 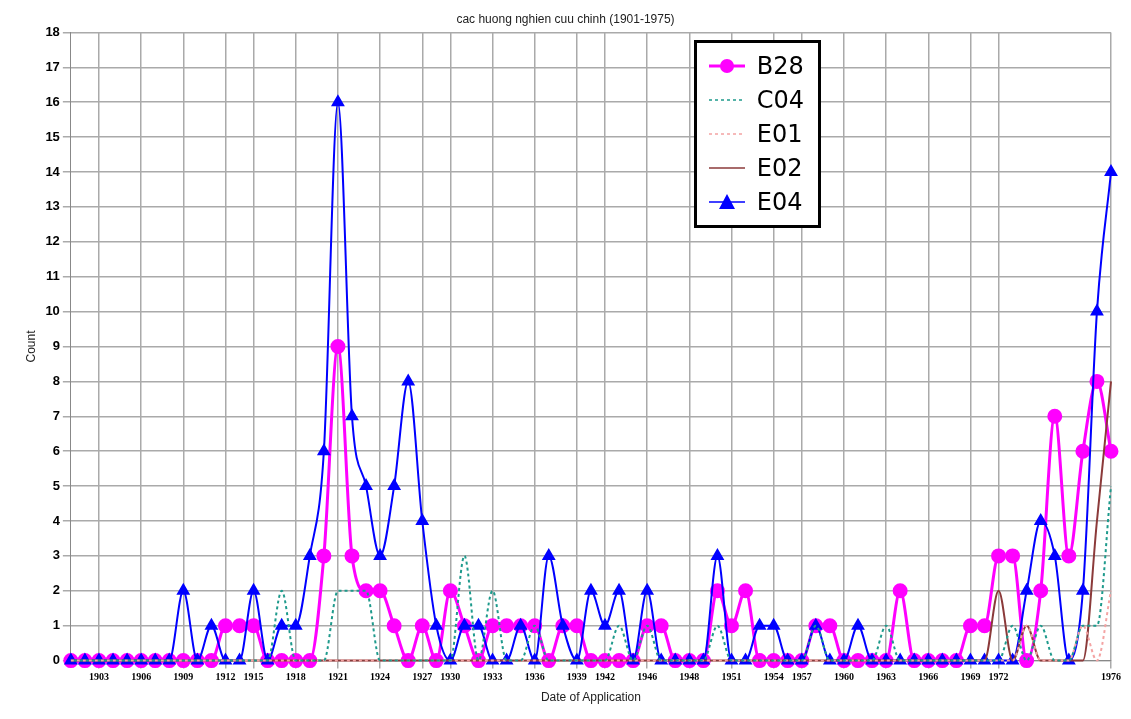 What do you see at coordinates (970, 677) in the screenshot?
I see `x-tick-label: 1969` at bounding box center [970, 677].